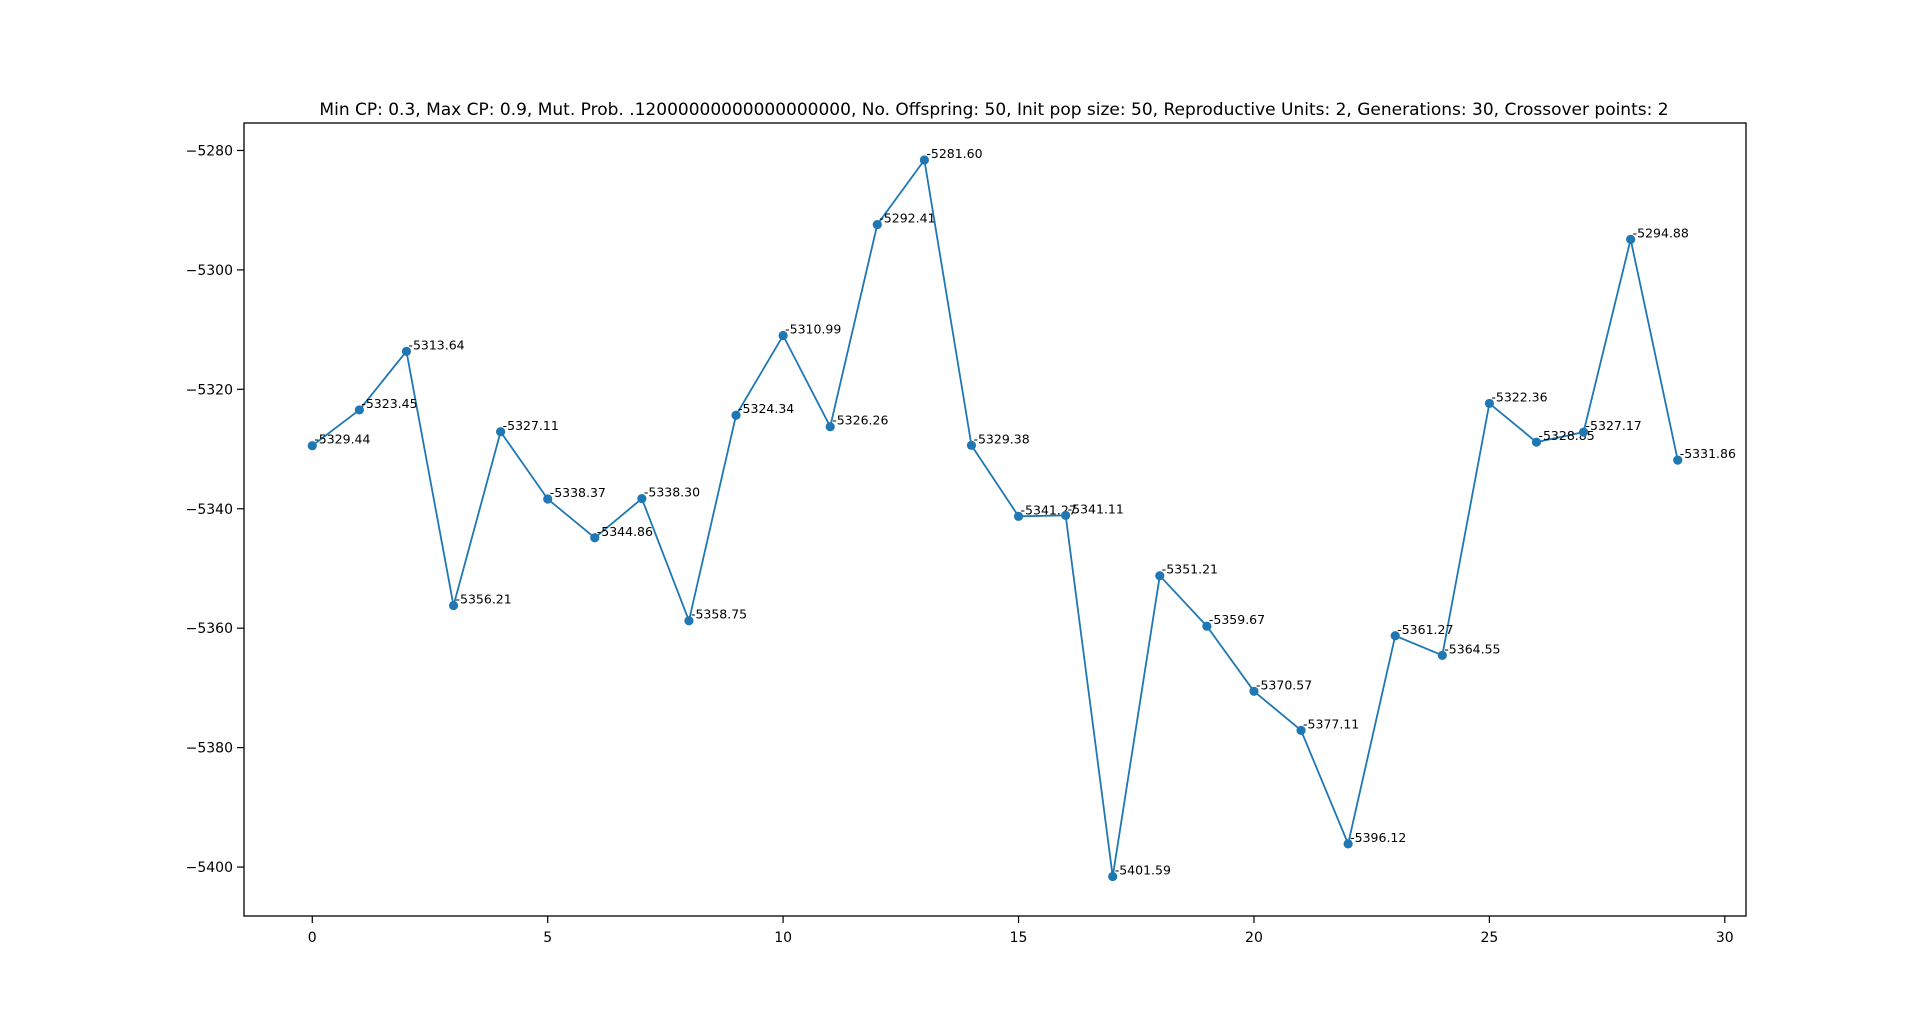  Describe the element at coordinates (436, 344) in the screenshot. I see `data-label: -5313.64` at that location.